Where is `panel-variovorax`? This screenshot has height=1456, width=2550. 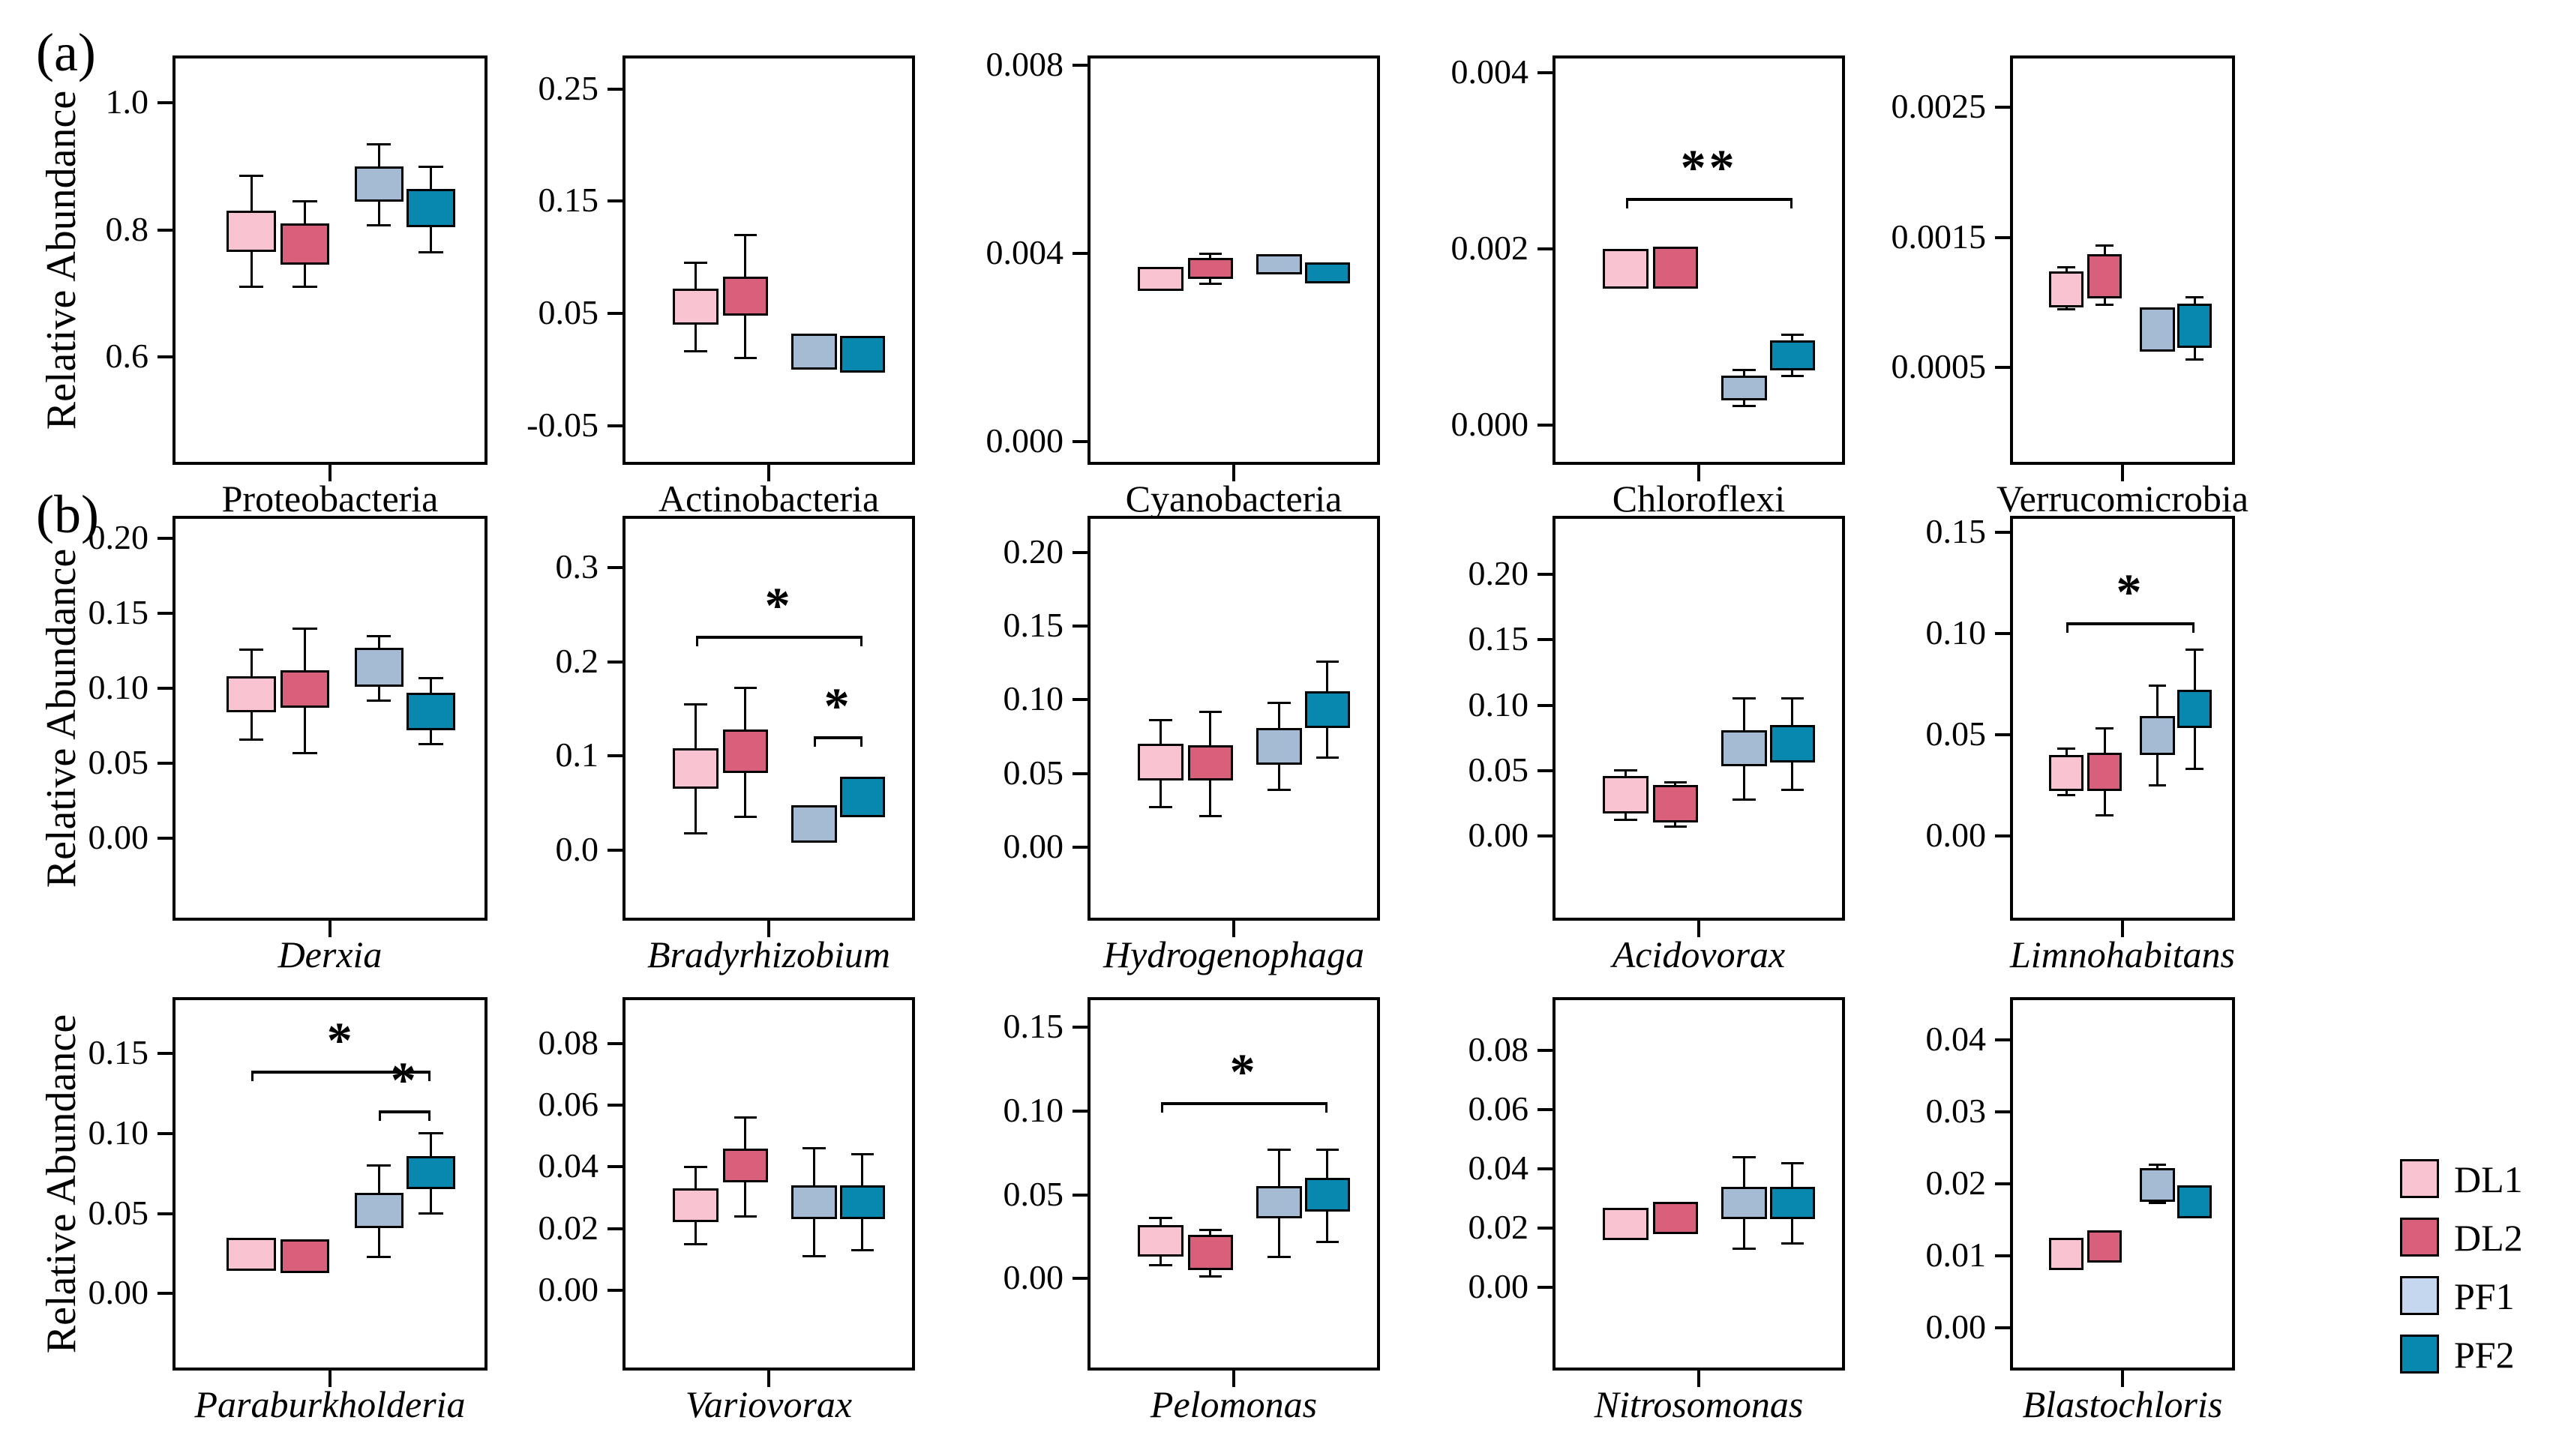
panel-variovorax is located at coordinates (768, 1184).